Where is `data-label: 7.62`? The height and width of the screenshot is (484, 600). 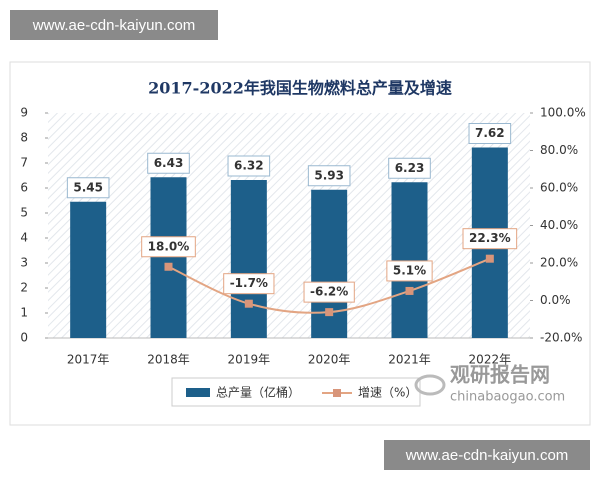
data-label: 7.62 is located at coordinates (490, 133).